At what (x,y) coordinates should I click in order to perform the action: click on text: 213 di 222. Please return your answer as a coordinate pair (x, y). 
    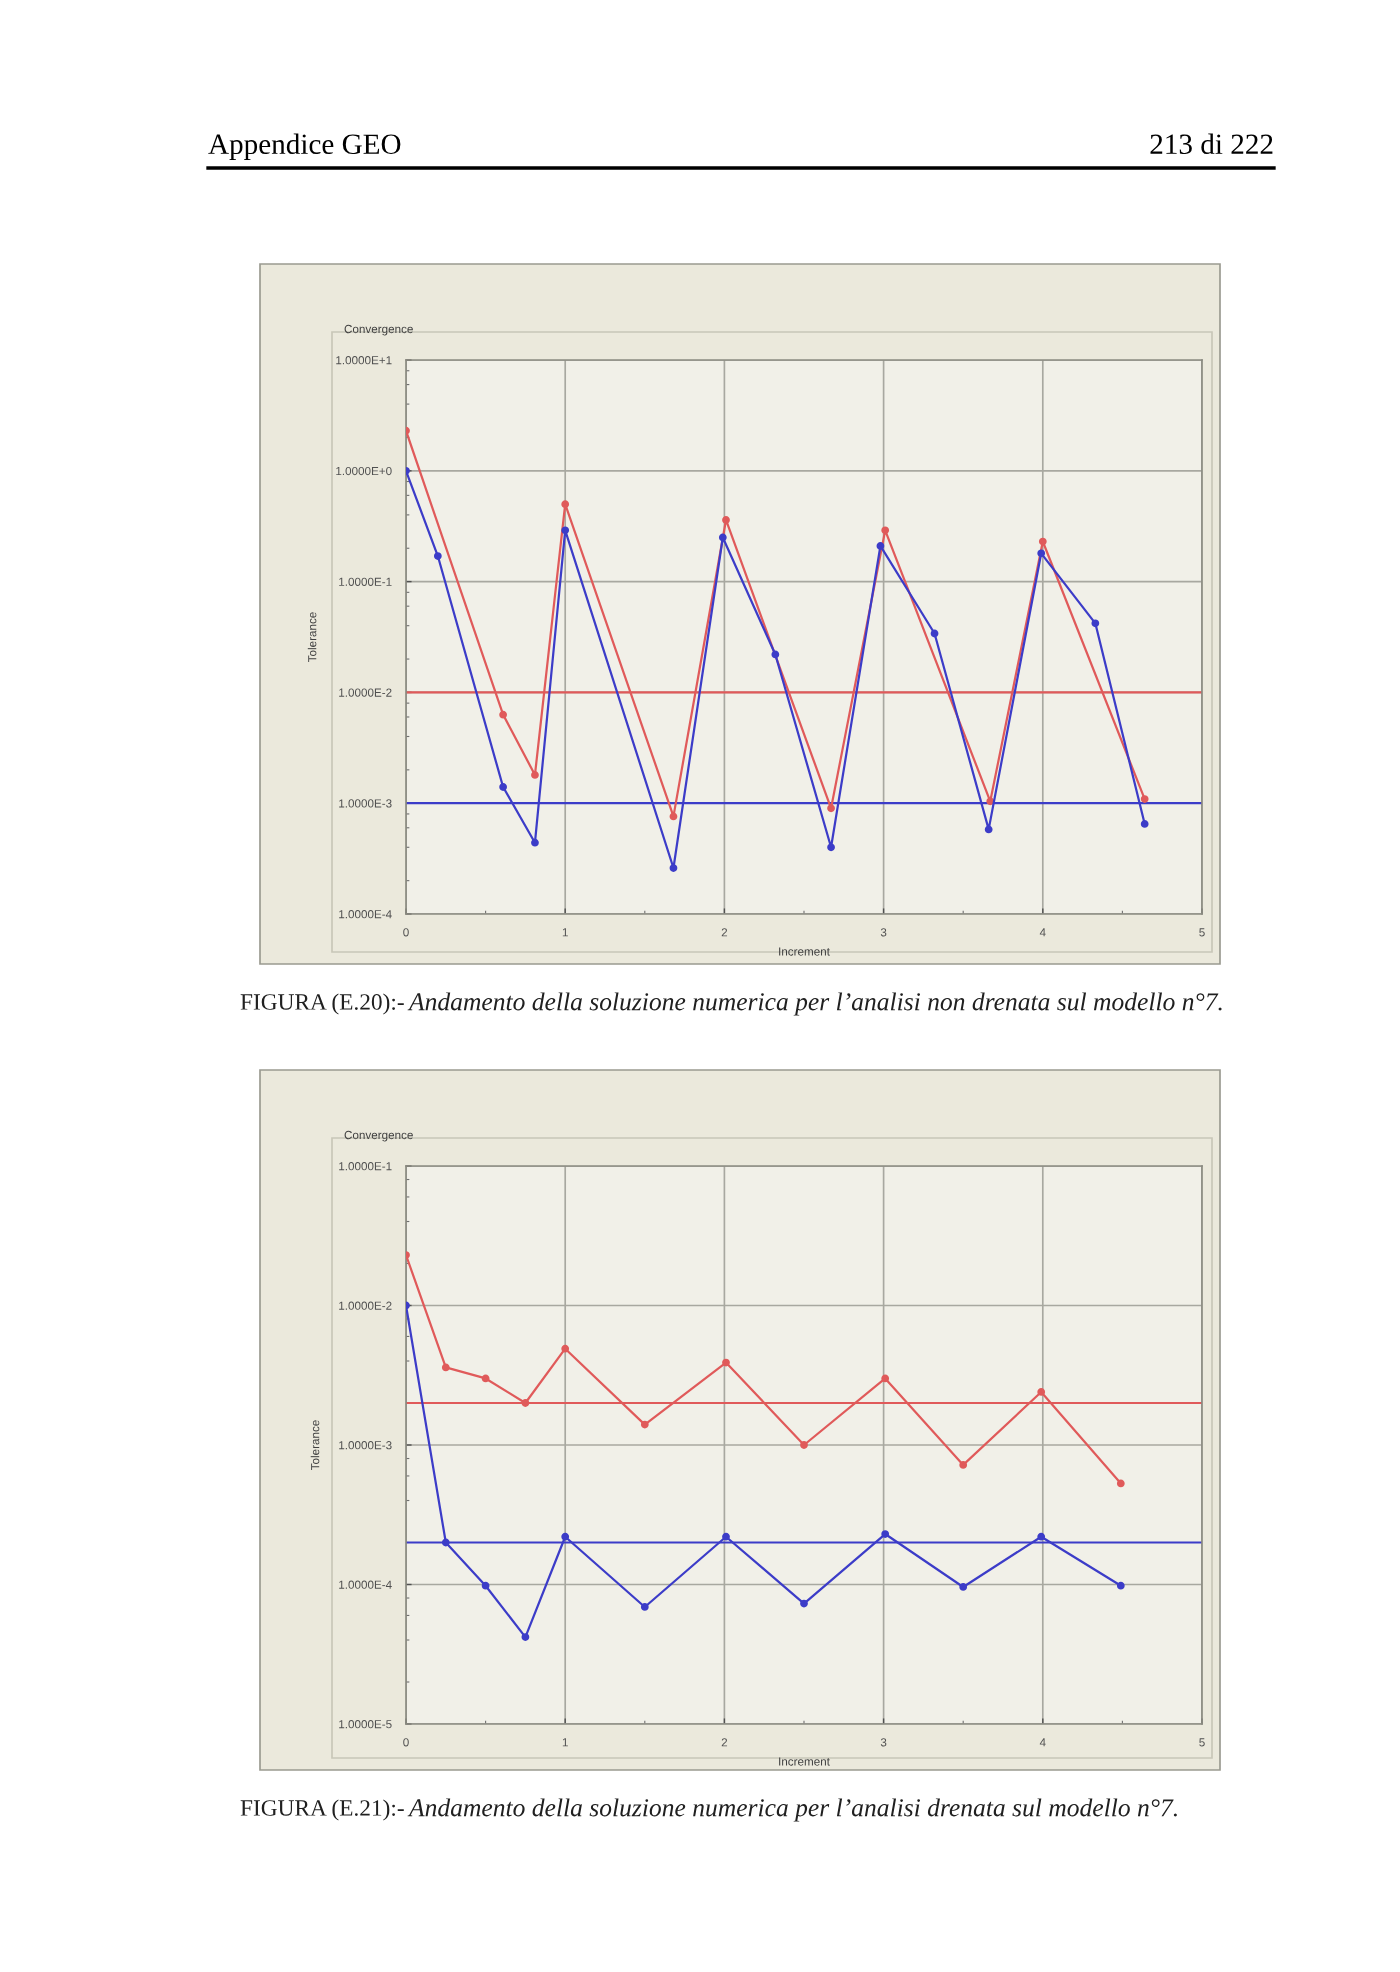
    Looking at the image, I should click on (1211, 144).